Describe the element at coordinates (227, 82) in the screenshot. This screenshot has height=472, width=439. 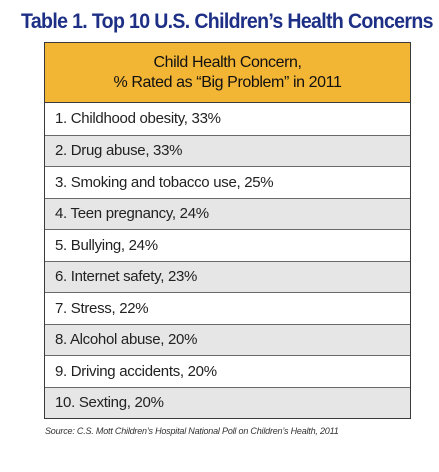
I see `header-line-2: % Rated as “Big Problem” in 2011` at that location.